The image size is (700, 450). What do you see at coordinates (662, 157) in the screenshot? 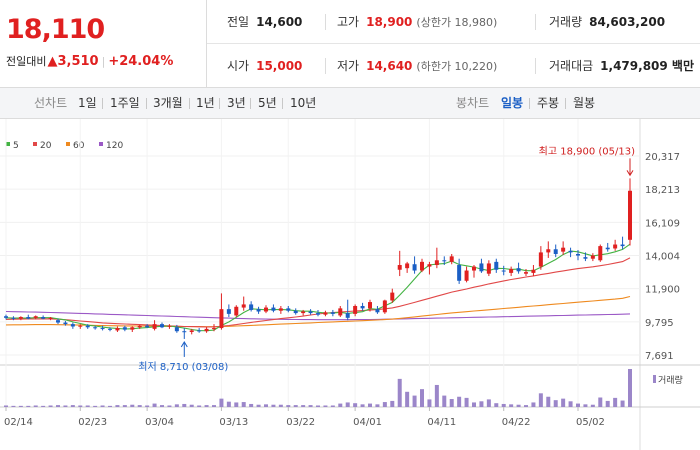
I see `y-tick-label: 20,317` at bounding box center [662, 157].